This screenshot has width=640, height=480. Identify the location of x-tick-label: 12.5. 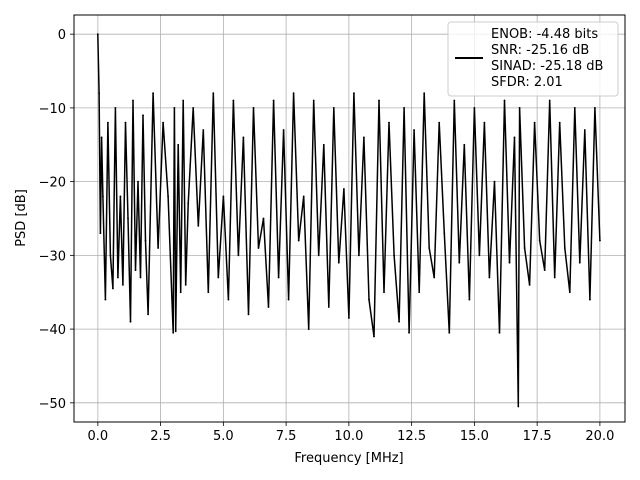
(411, 436).